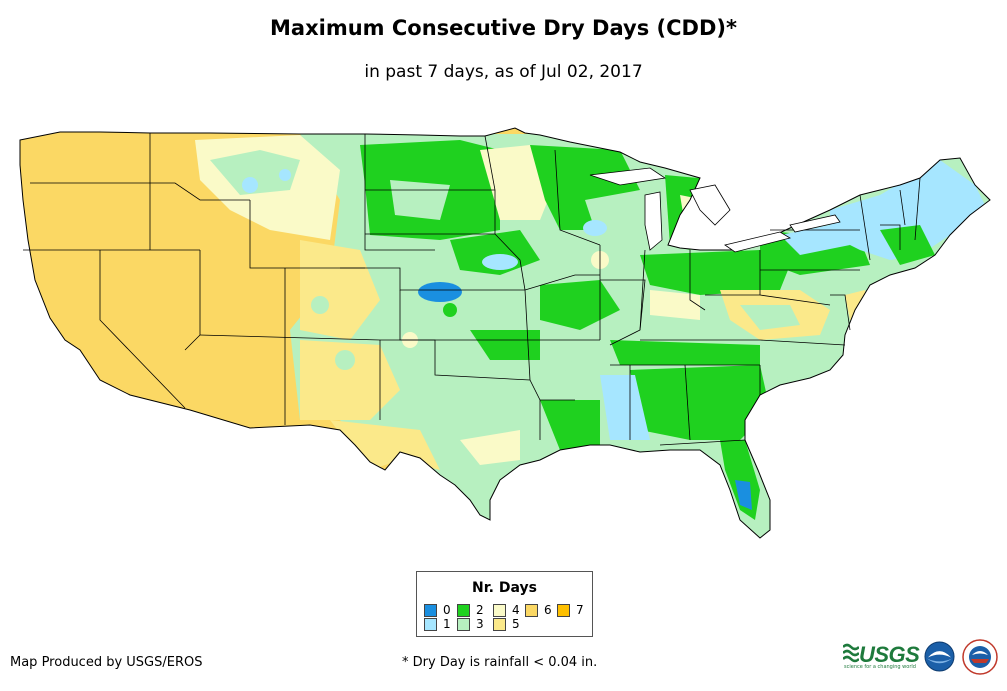 This screenshot has height=691, width=1007. I want to click on legend-item-3: 3, so click(470, 624).